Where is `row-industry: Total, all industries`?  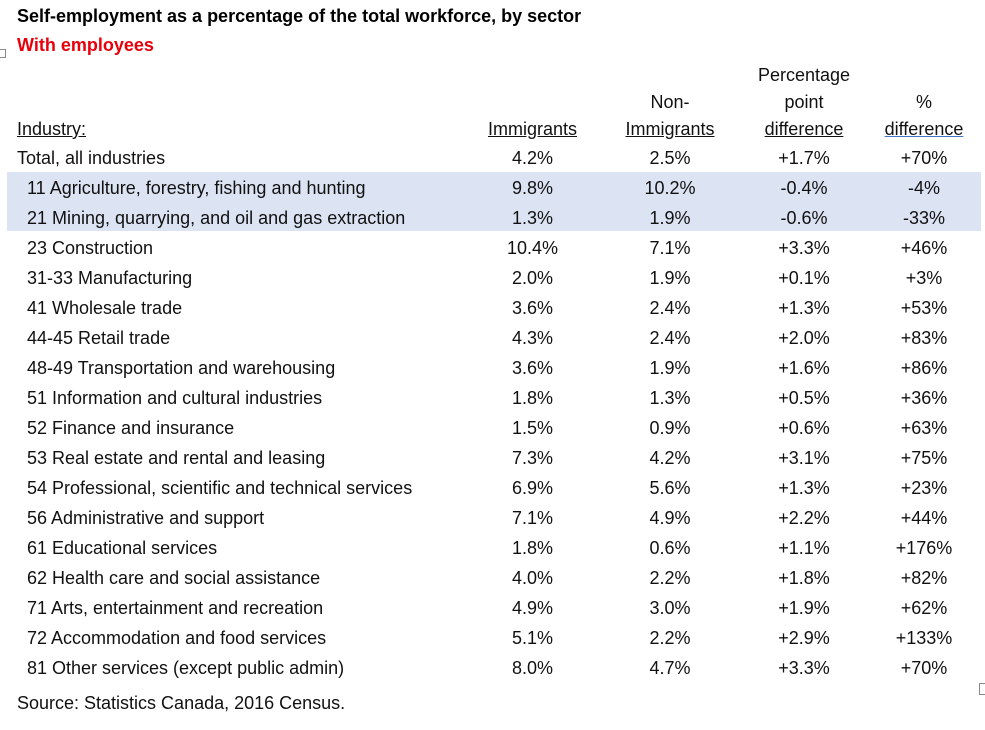
row-industry: Total, all industries is located at coordinates (91, 158).